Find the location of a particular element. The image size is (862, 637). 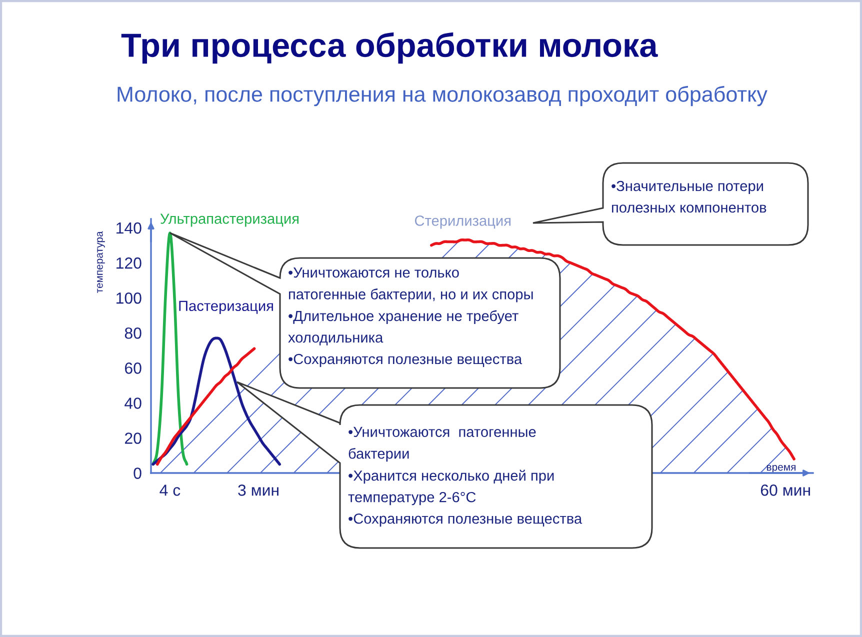

y-tick-label: 80 is located at coordinates (133, 333).